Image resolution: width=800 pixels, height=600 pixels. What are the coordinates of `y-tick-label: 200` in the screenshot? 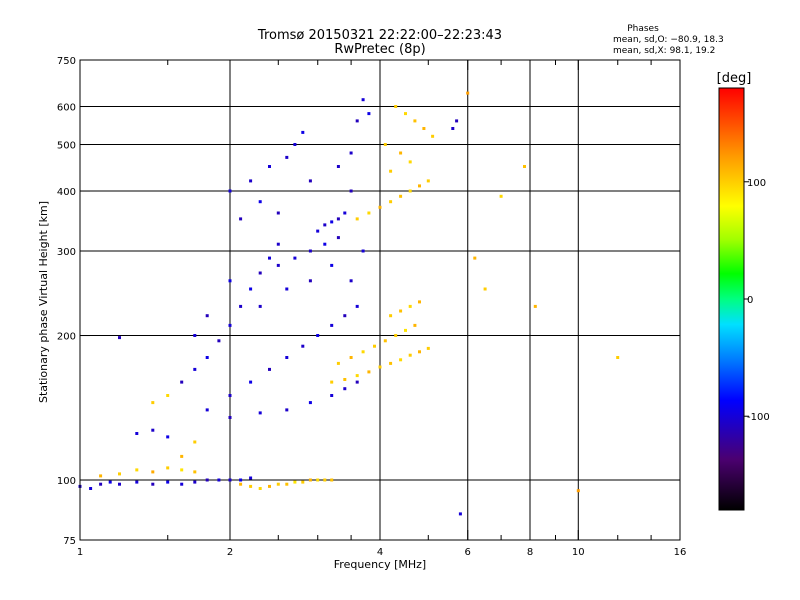 It's located at (66, 337).